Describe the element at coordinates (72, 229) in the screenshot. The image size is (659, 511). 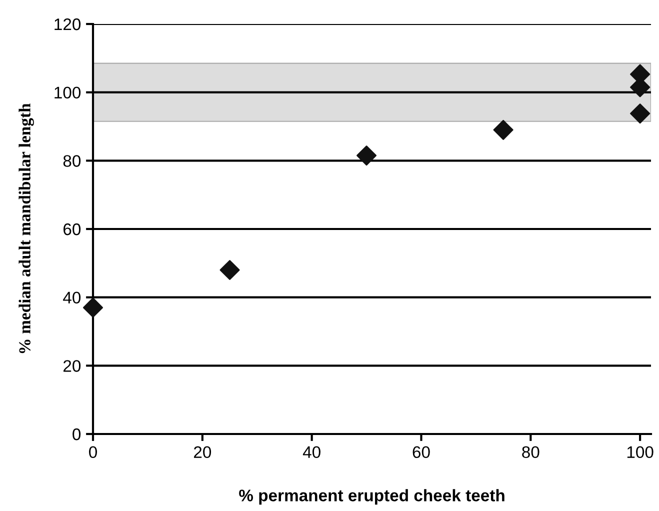
I see `y-tick-label: 60` at that location.